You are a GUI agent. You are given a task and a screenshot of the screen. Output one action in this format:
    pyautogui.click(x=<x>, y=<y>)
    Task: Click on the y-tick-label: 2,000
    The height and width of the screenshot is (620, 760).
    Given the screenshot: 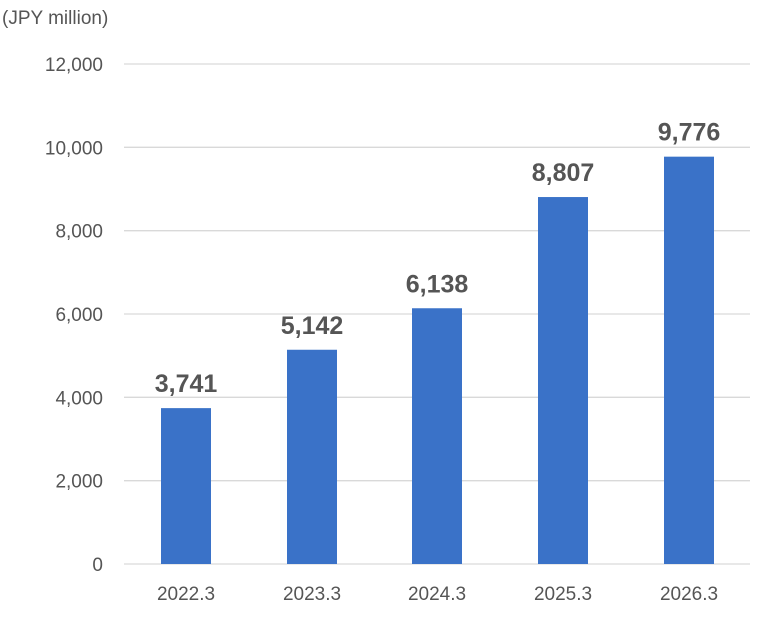 What is the action you would take?
    pyautogui.click(x=79, y=482)
    